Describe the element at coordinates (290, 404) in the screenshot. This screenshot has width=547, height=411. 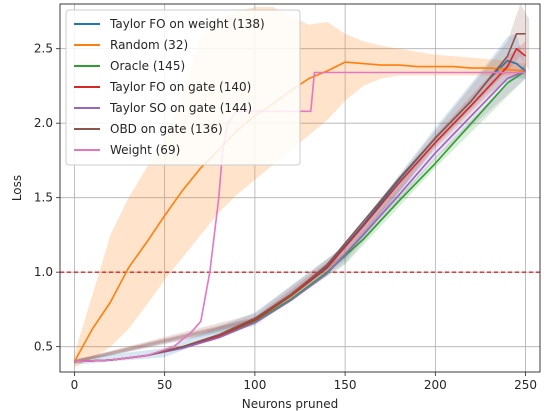
I see `x-axis-label: Neurons pruned` at that location.